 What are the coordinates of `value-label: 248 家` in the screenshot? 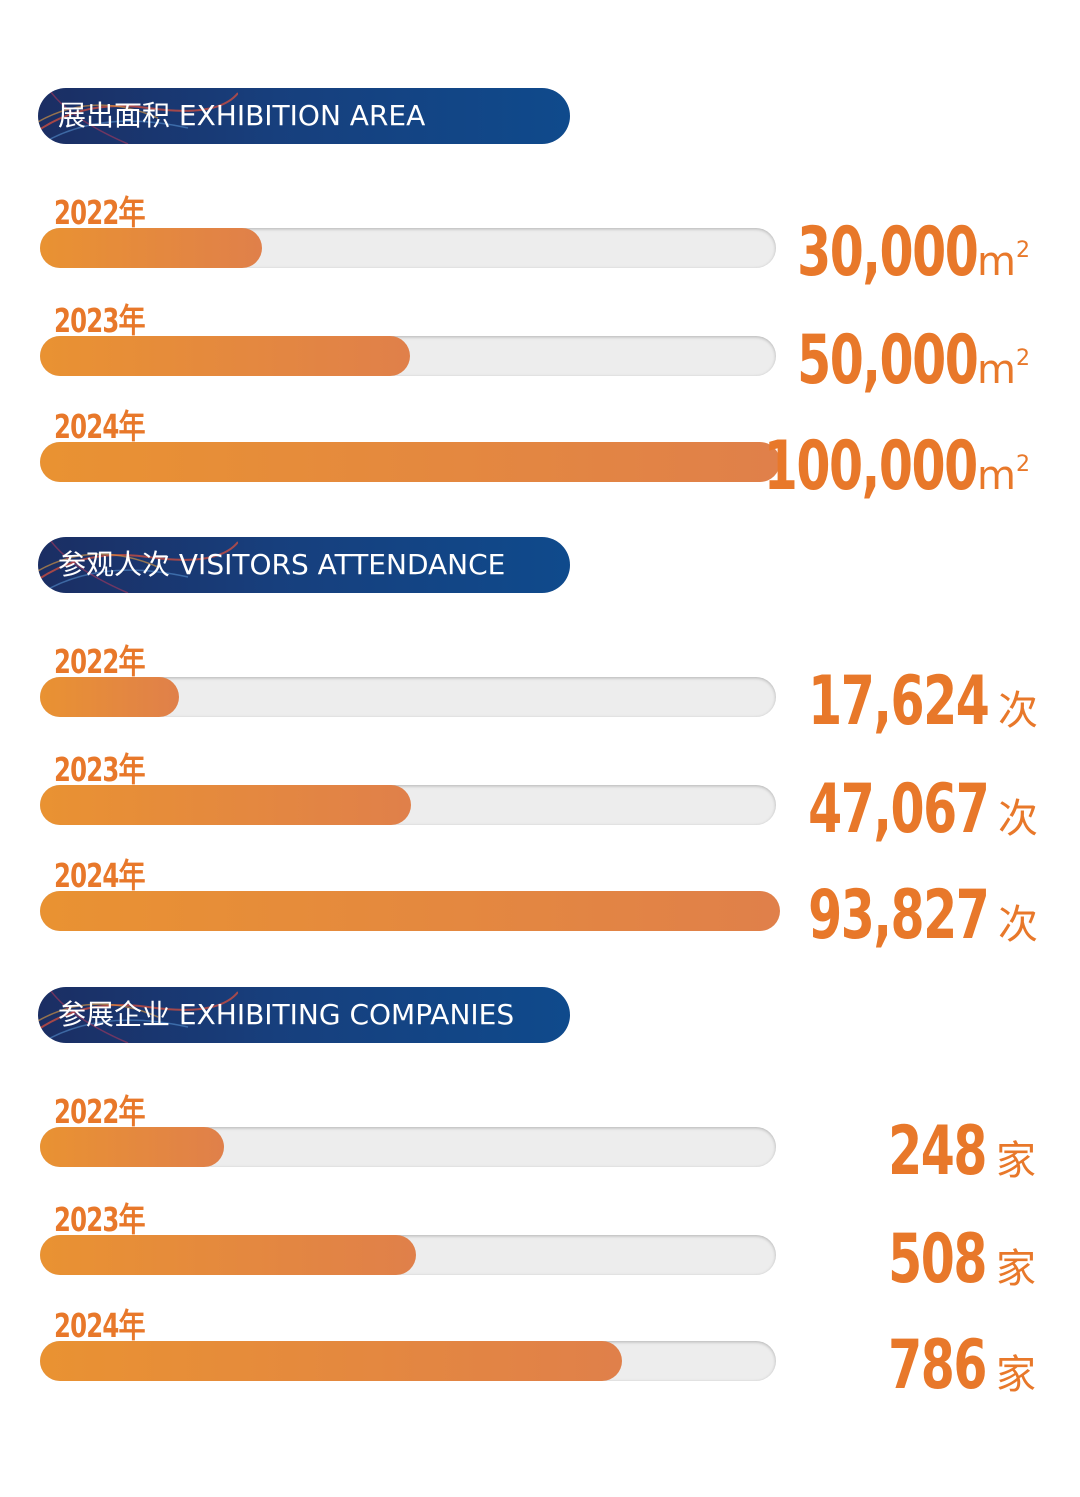 It's located at (943, 1152).